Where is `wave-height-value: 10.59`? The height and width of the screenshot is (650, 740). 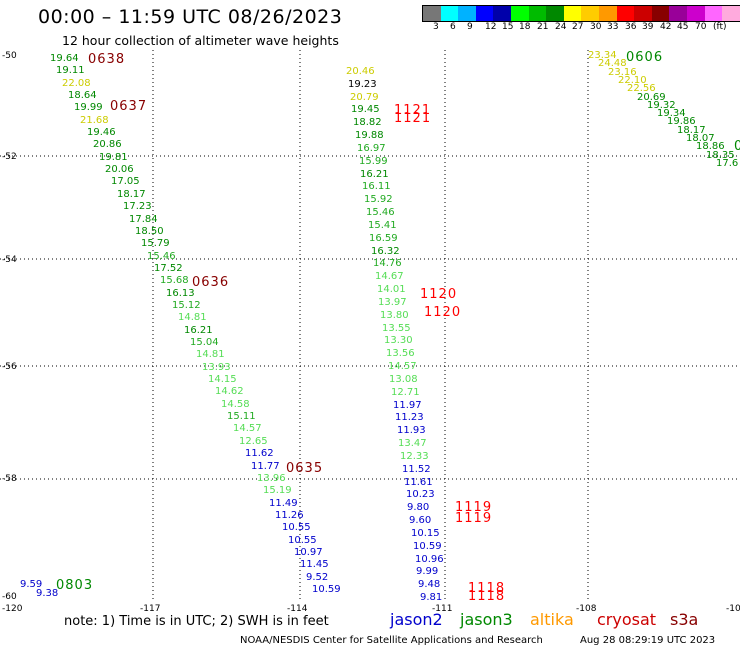 wave-height-value: 10.59 is located at coordinates (427, 546).